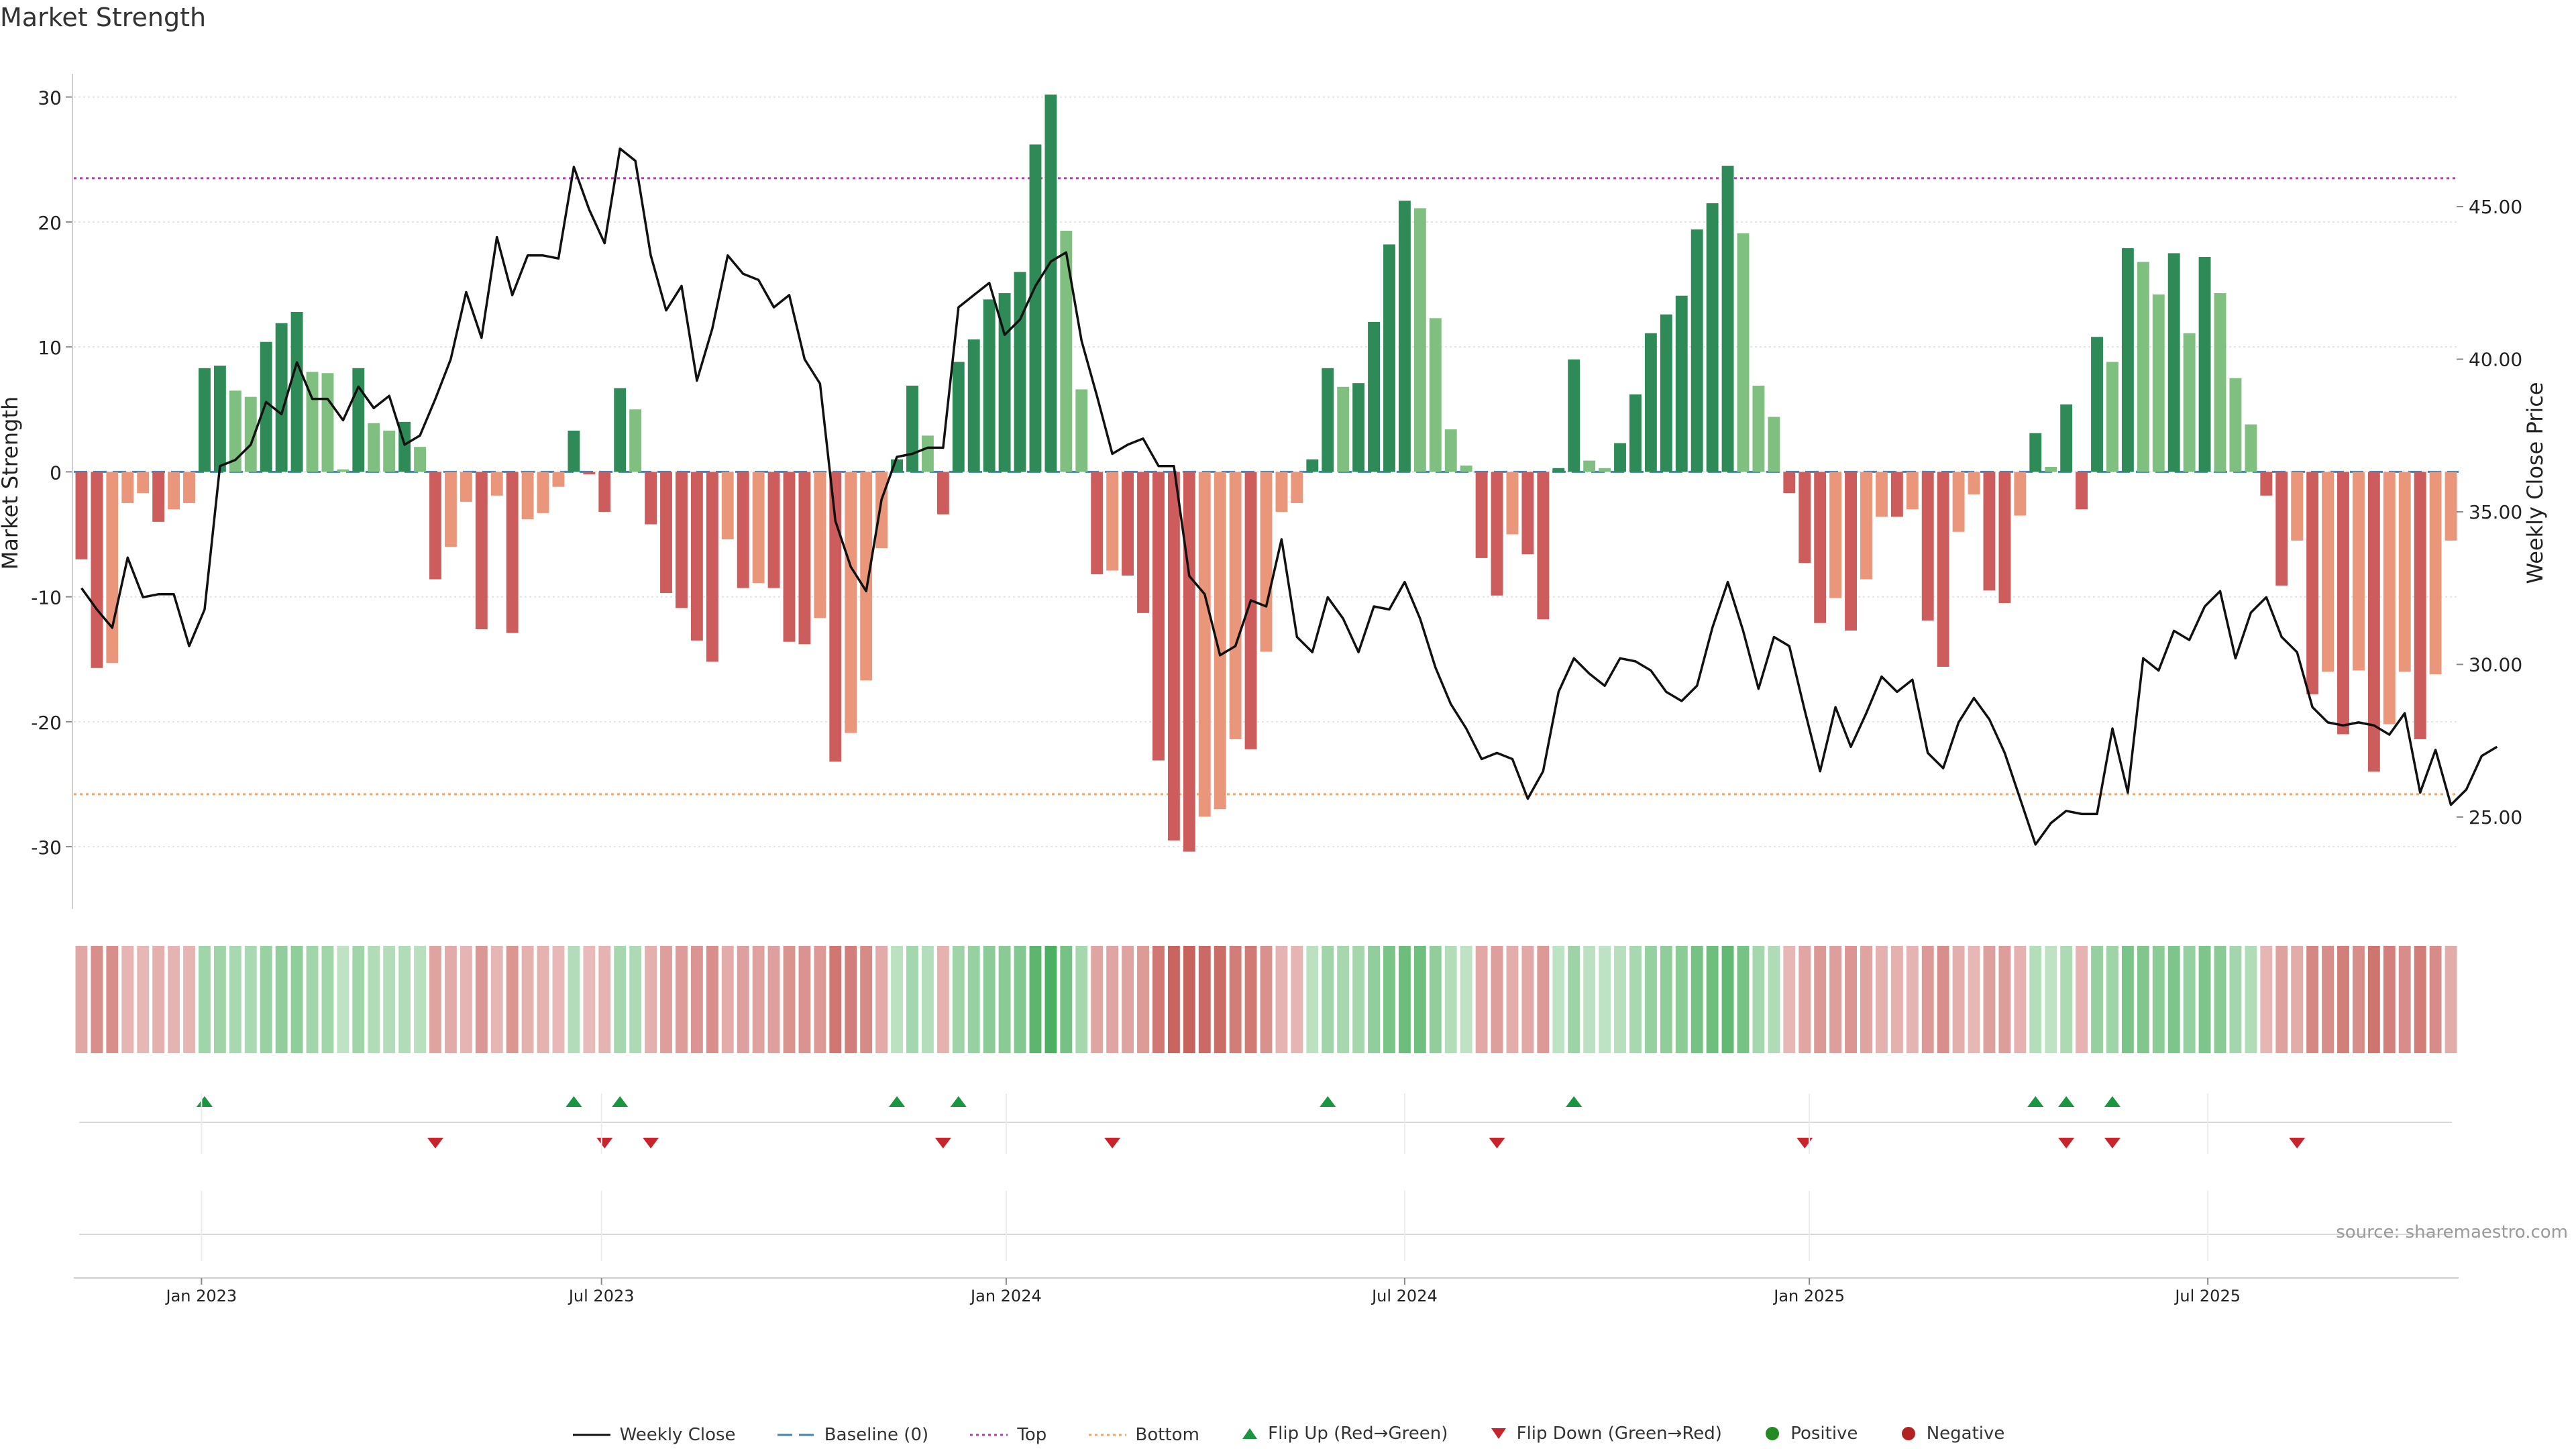 Image resolution: width=2576 pixels, height=1449 pixels. What do you see at coordinates (201, 1296) in the screenshot?
I see `x-tick-label: Jan 2023` at bounding box center [201, 1296].